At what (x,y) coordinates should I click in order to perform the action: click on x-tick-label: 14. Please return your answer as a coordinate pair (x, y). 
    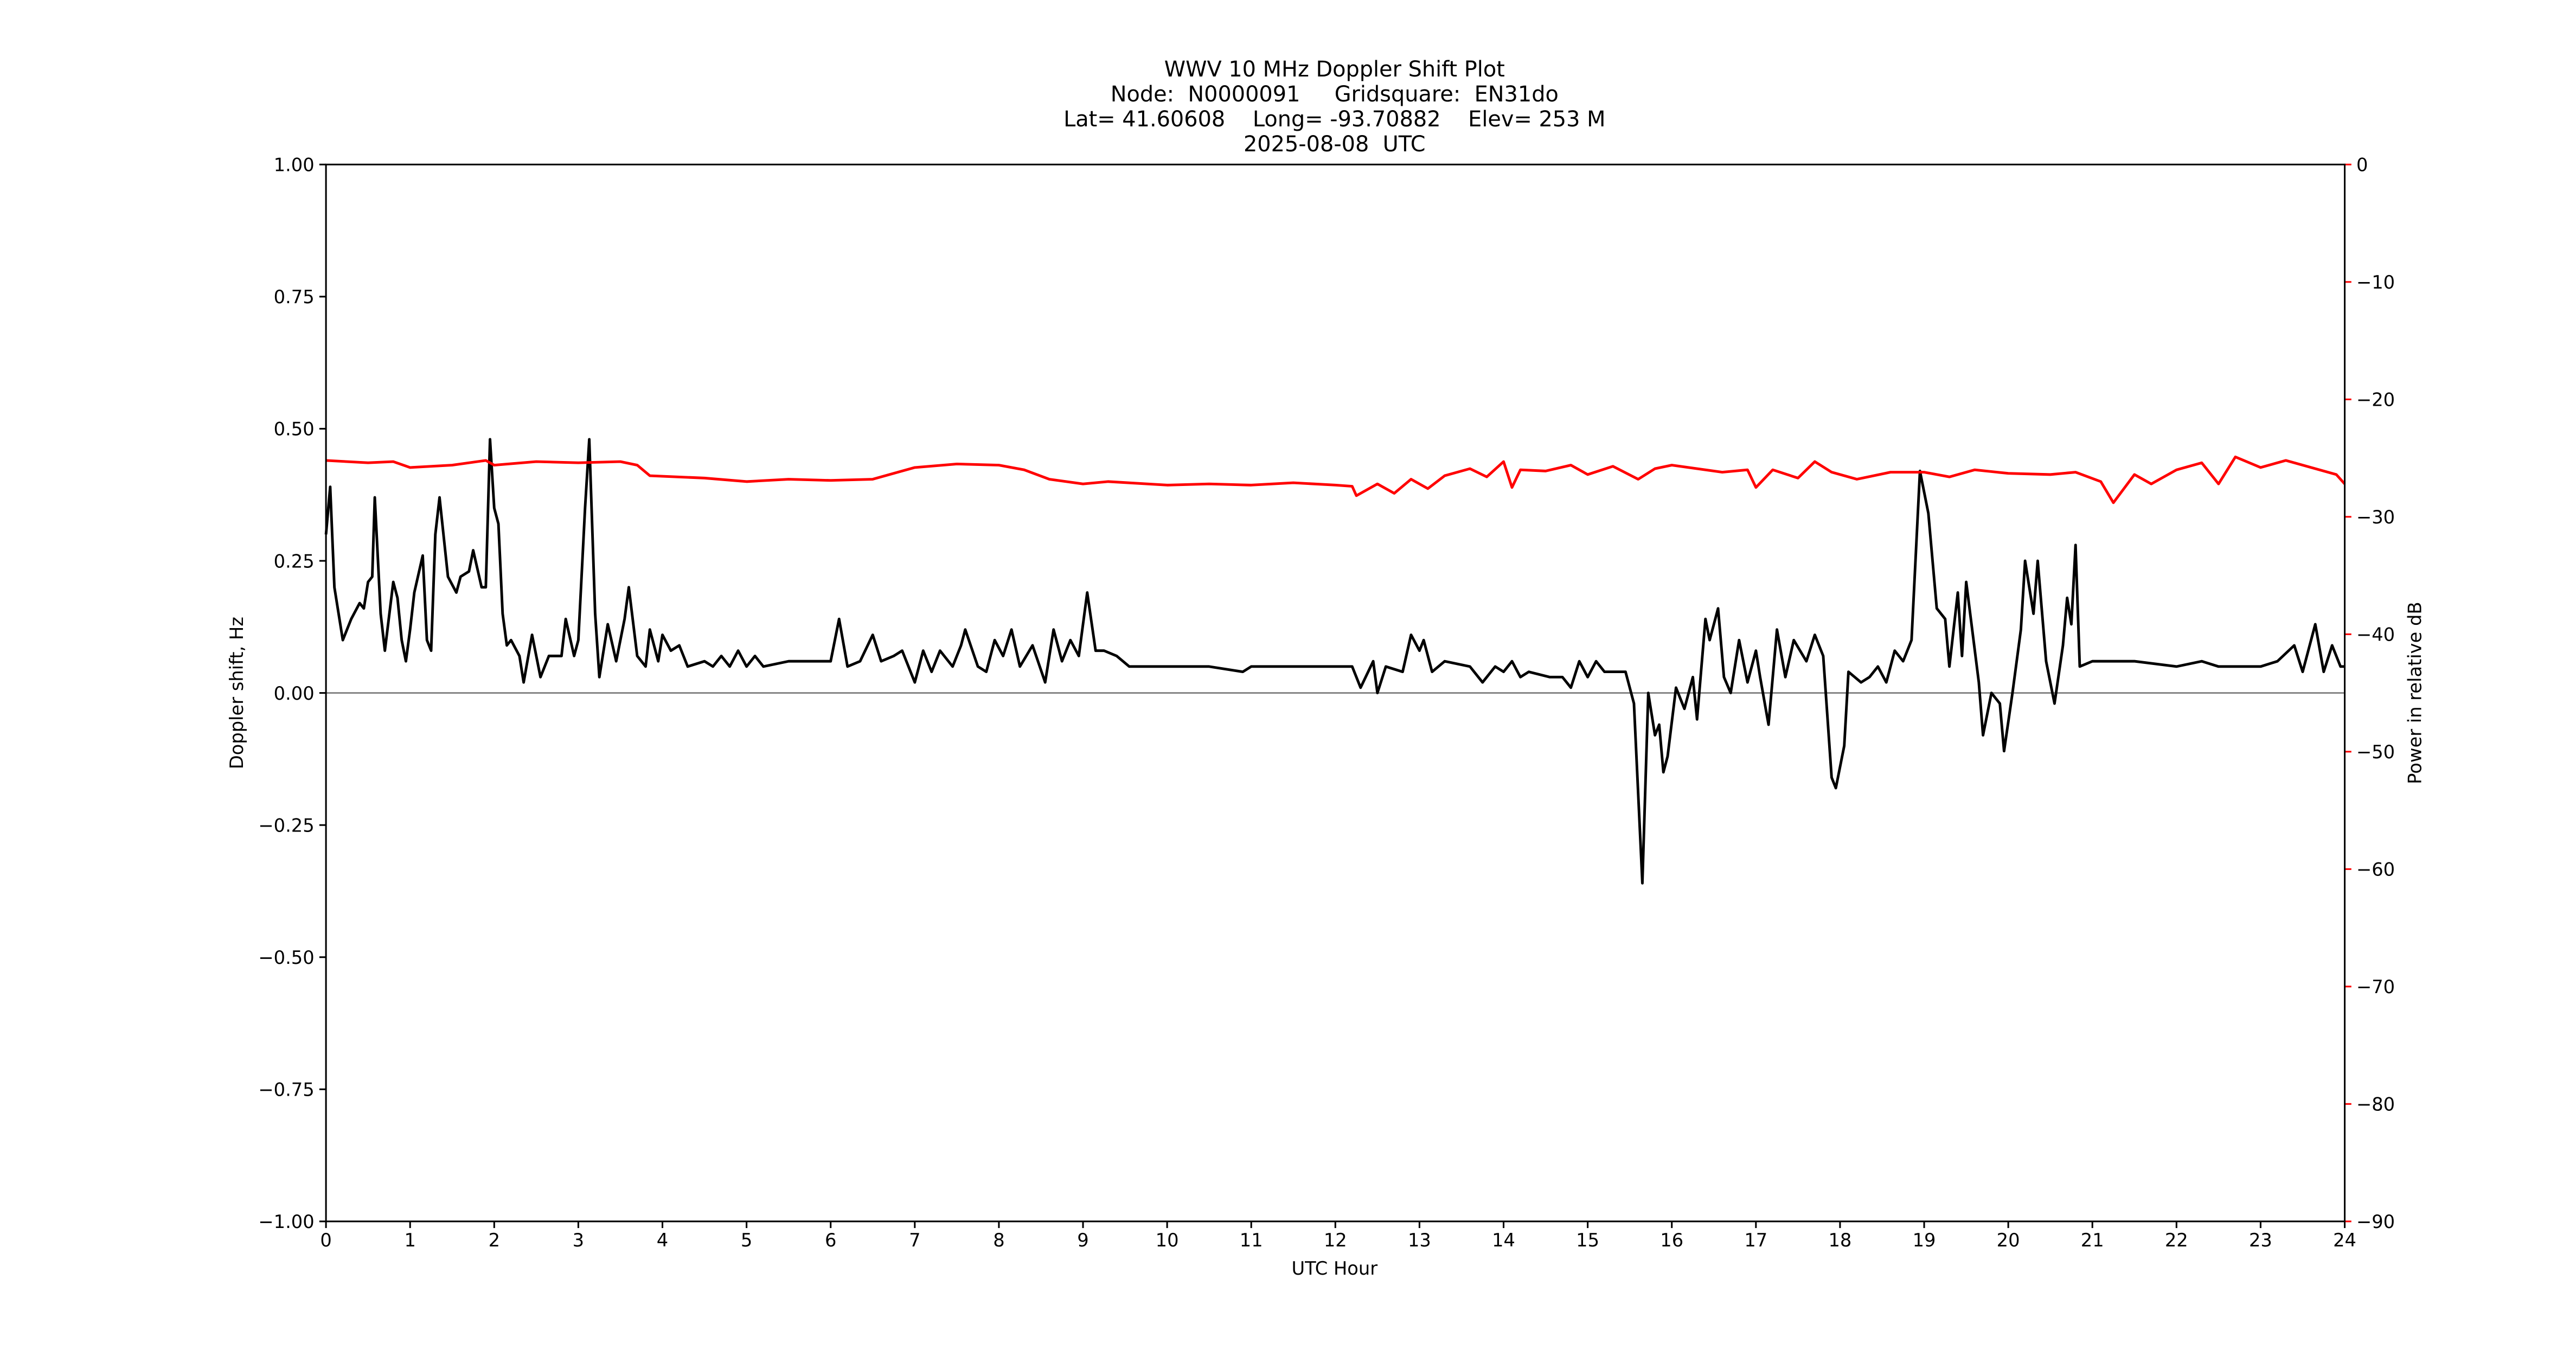
    Looking at the image, I should click on (1503, 1240).